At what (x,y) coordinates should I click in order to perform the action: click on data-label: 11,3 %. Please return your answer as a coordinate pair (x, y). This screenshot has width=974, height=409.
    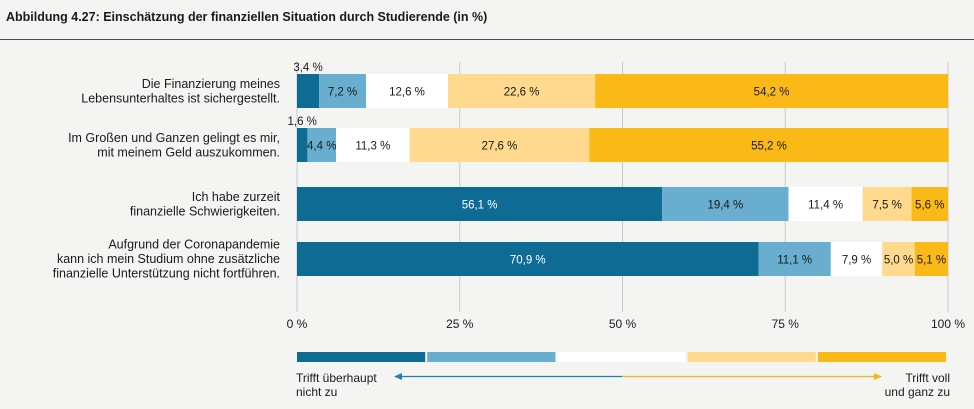
    Looking at the image, I should click on (372, 147).